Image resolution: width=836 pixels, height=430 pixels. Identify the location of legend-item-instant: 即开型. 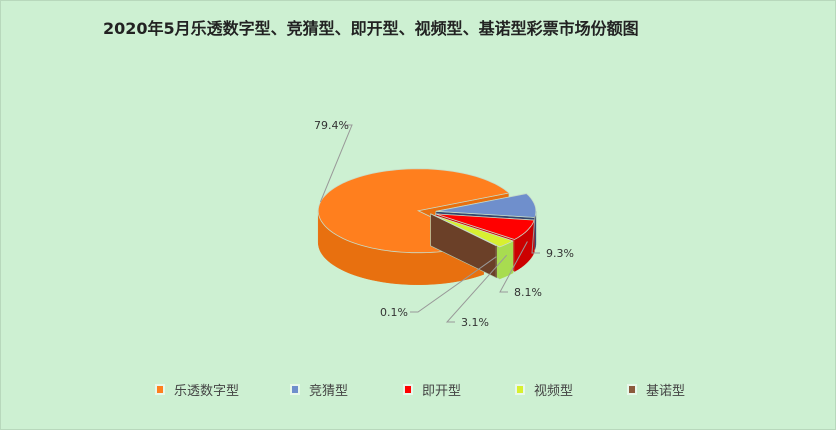
(432, 389).